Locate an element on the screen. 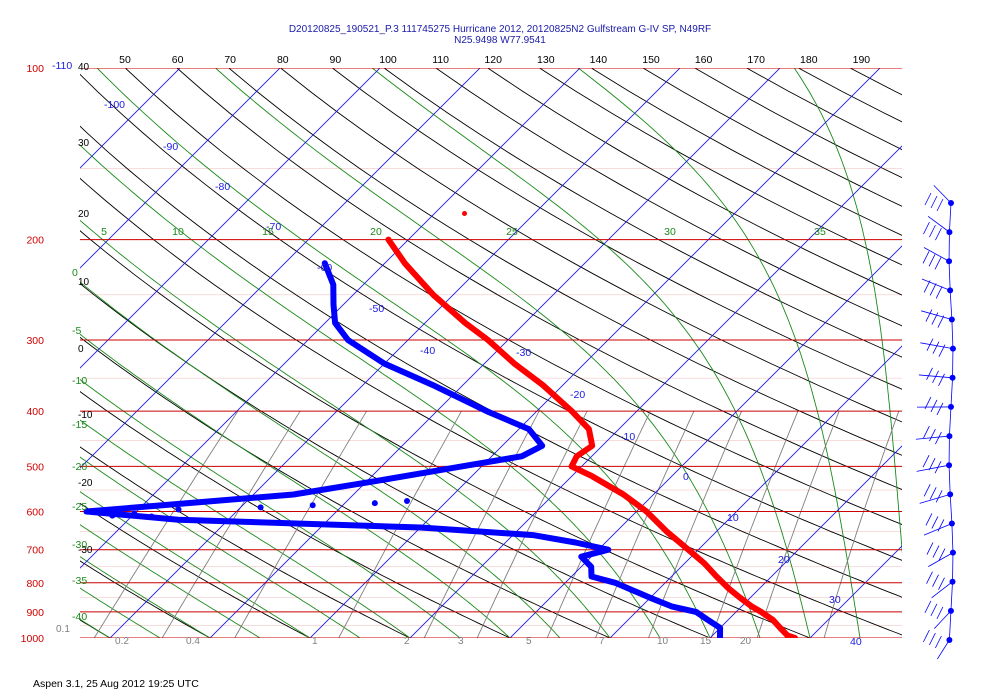 Image resolution: width=1000 pixels, height=700 pixels. pressure-tick-label: 500 is located at coordinates (35, 467).